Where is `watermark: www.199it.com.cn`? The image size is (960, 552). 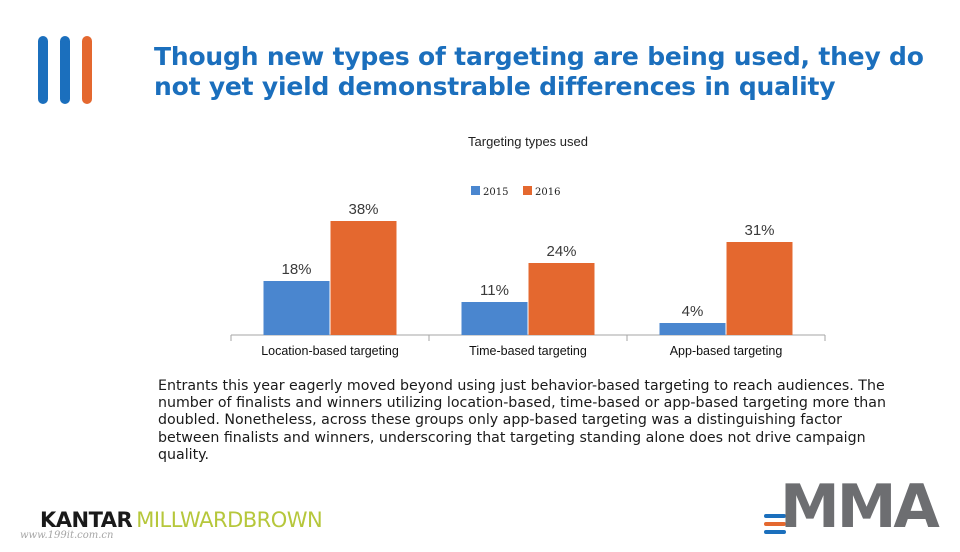
watermark: www.199it.com.cn is located at coordinates (67, 535).